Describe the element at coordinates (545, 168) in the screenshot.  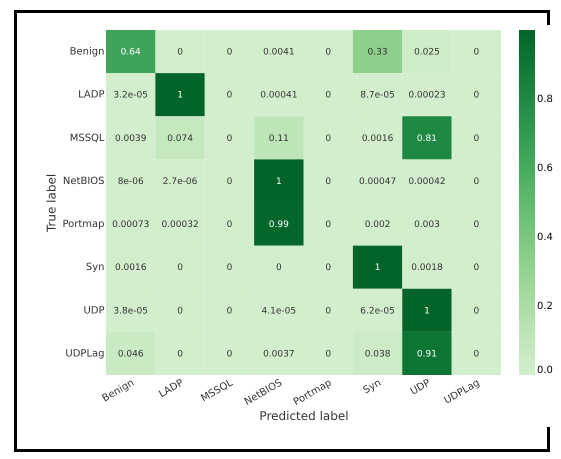
I see `color-bar-label: 0.6` at that location.